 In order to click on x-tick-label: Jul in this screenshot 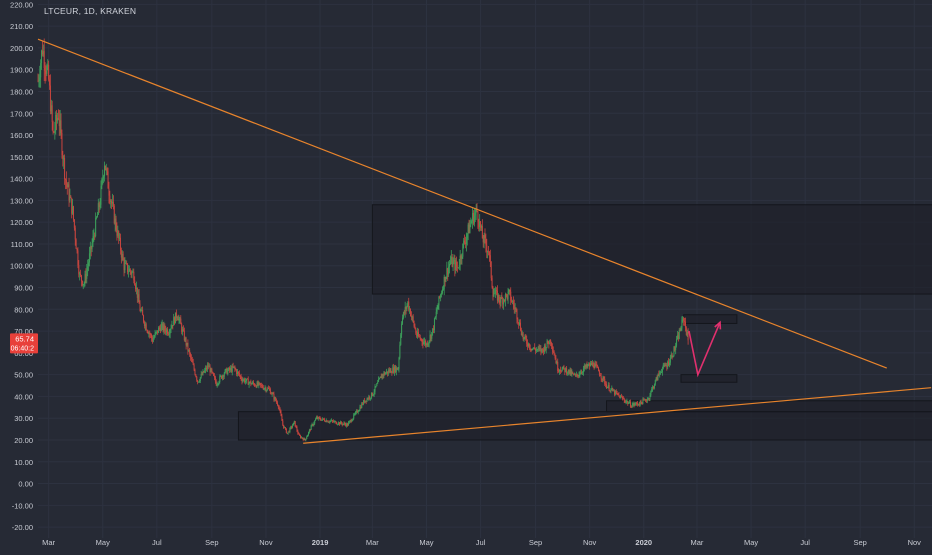, I will do `click(805, 542)`.